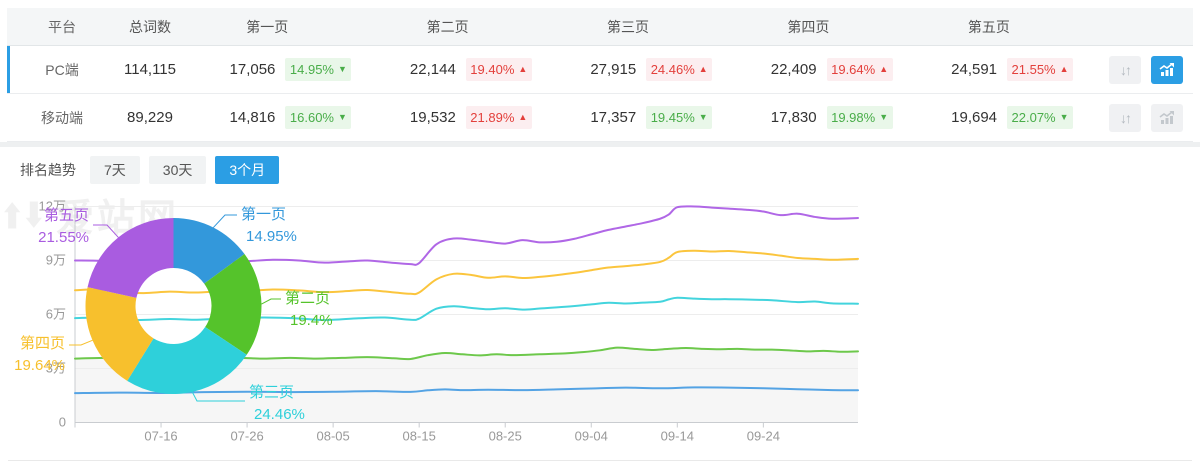 The image size is (1200, 469). What do you see at coordinates (808, 26) in the screenshot?
I see `col-header-page4: 第四页` at bounding box center [808, 26].